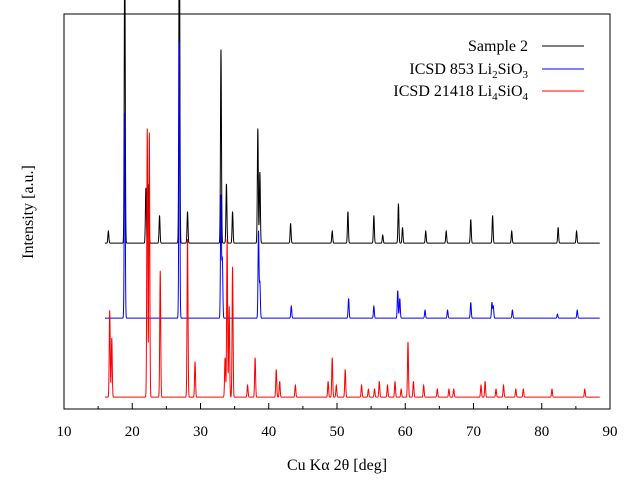 The width and height of the screenshot is (640, 480). What do you see at coordinates (405, 432) in the screenshot?
I see `x-tick-label-60: 60` at bounding box center [405, 432].